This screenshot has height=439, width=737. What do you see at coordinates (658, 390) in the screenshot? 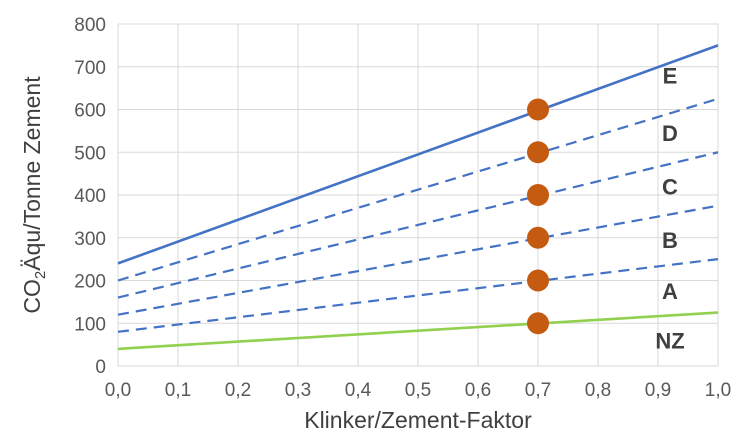
I see `x-tick-label: 0,9` at bounding box center [658, 390].